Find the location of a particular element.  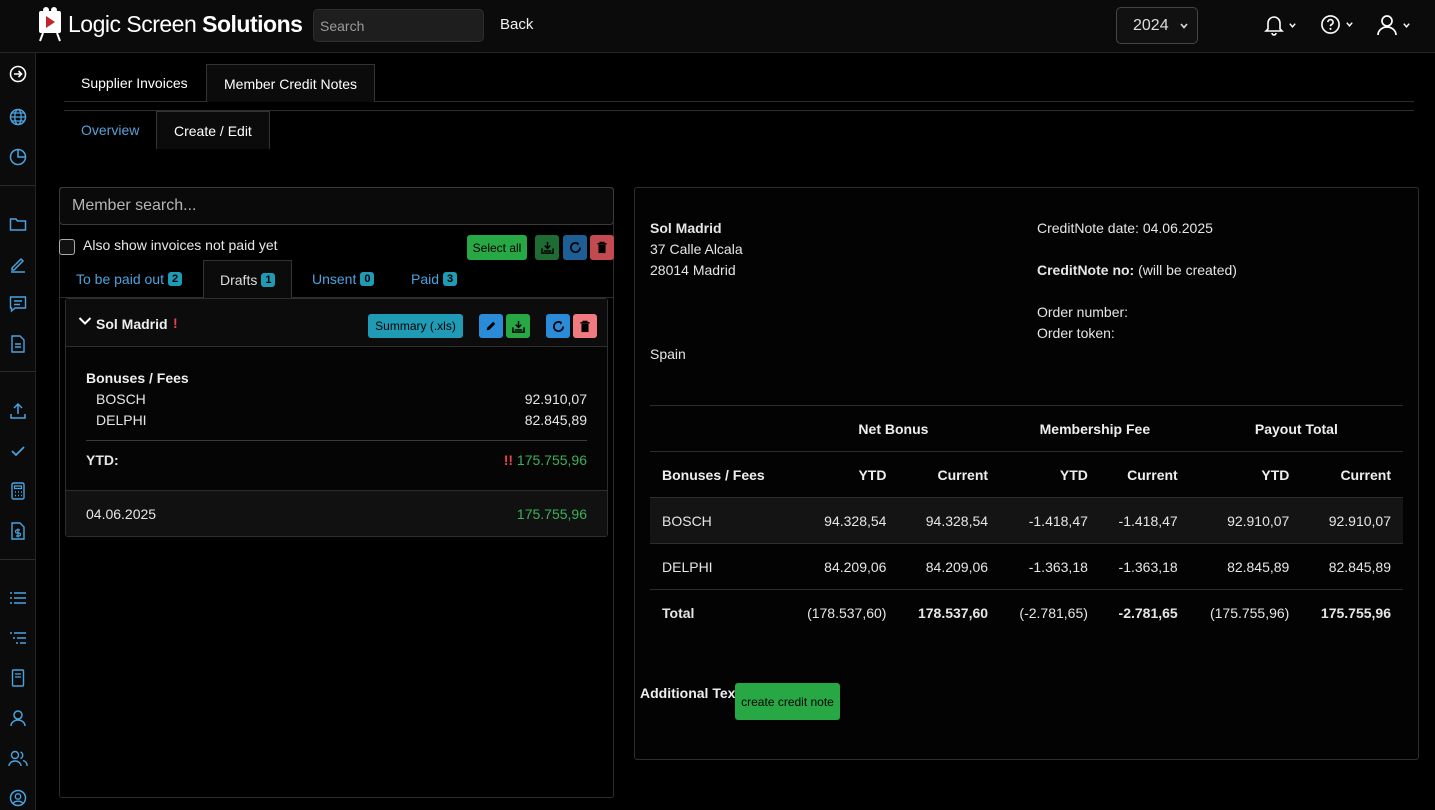

list-icon is located at coordinates (18, 598).